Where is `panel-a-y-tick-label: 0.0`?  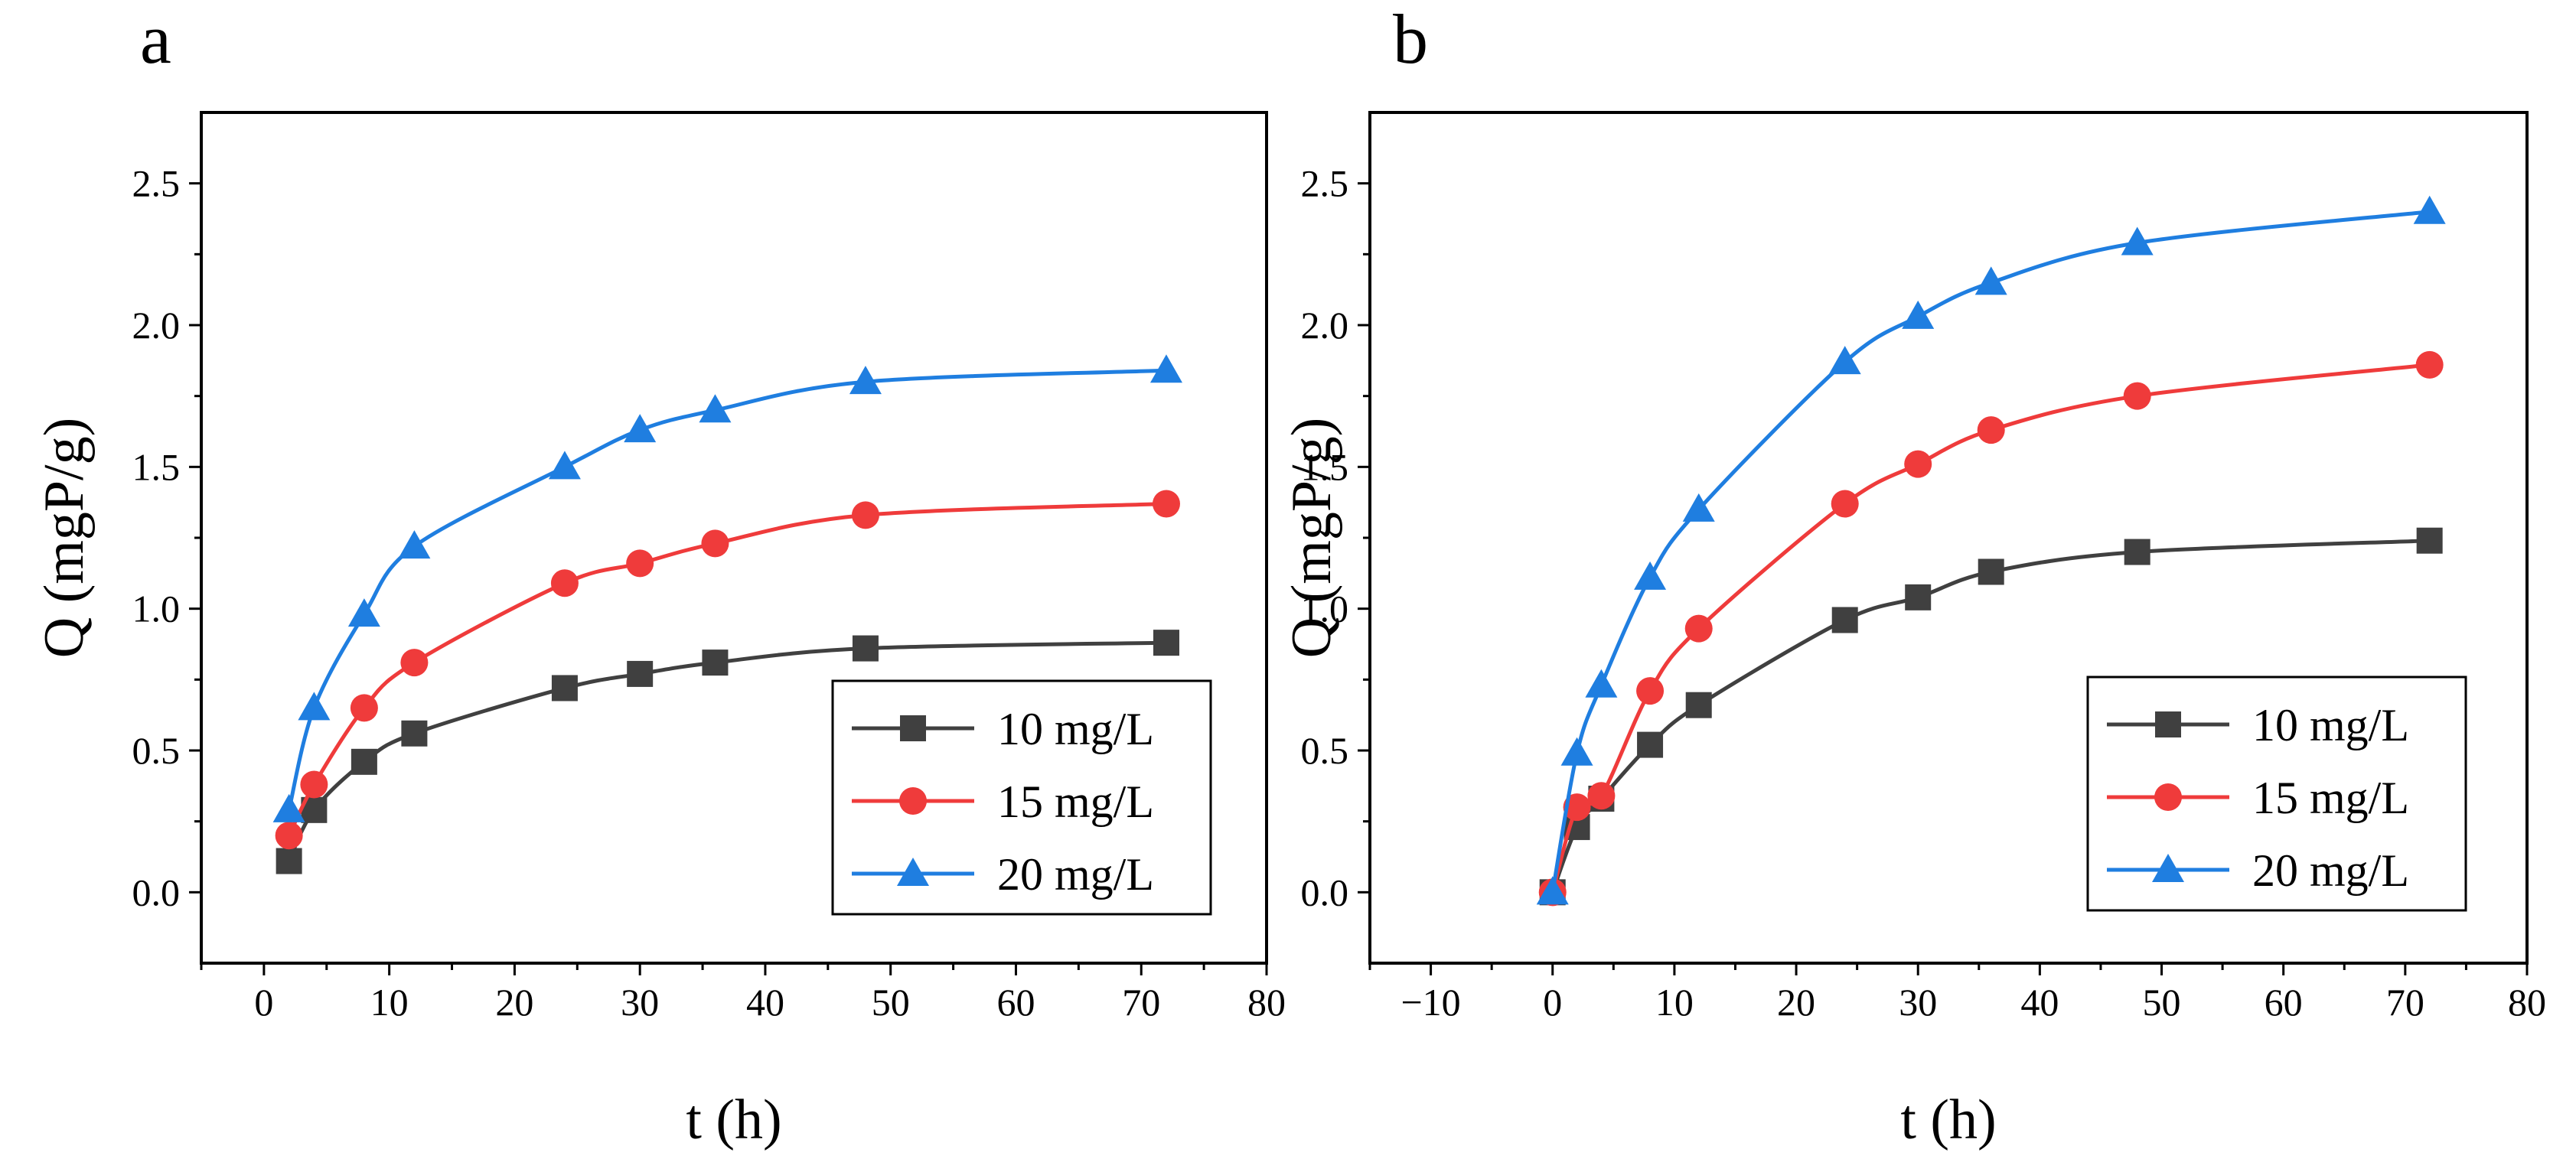
panel-a-y-tick-label: 0.0 is located at coordinates (156, 892).